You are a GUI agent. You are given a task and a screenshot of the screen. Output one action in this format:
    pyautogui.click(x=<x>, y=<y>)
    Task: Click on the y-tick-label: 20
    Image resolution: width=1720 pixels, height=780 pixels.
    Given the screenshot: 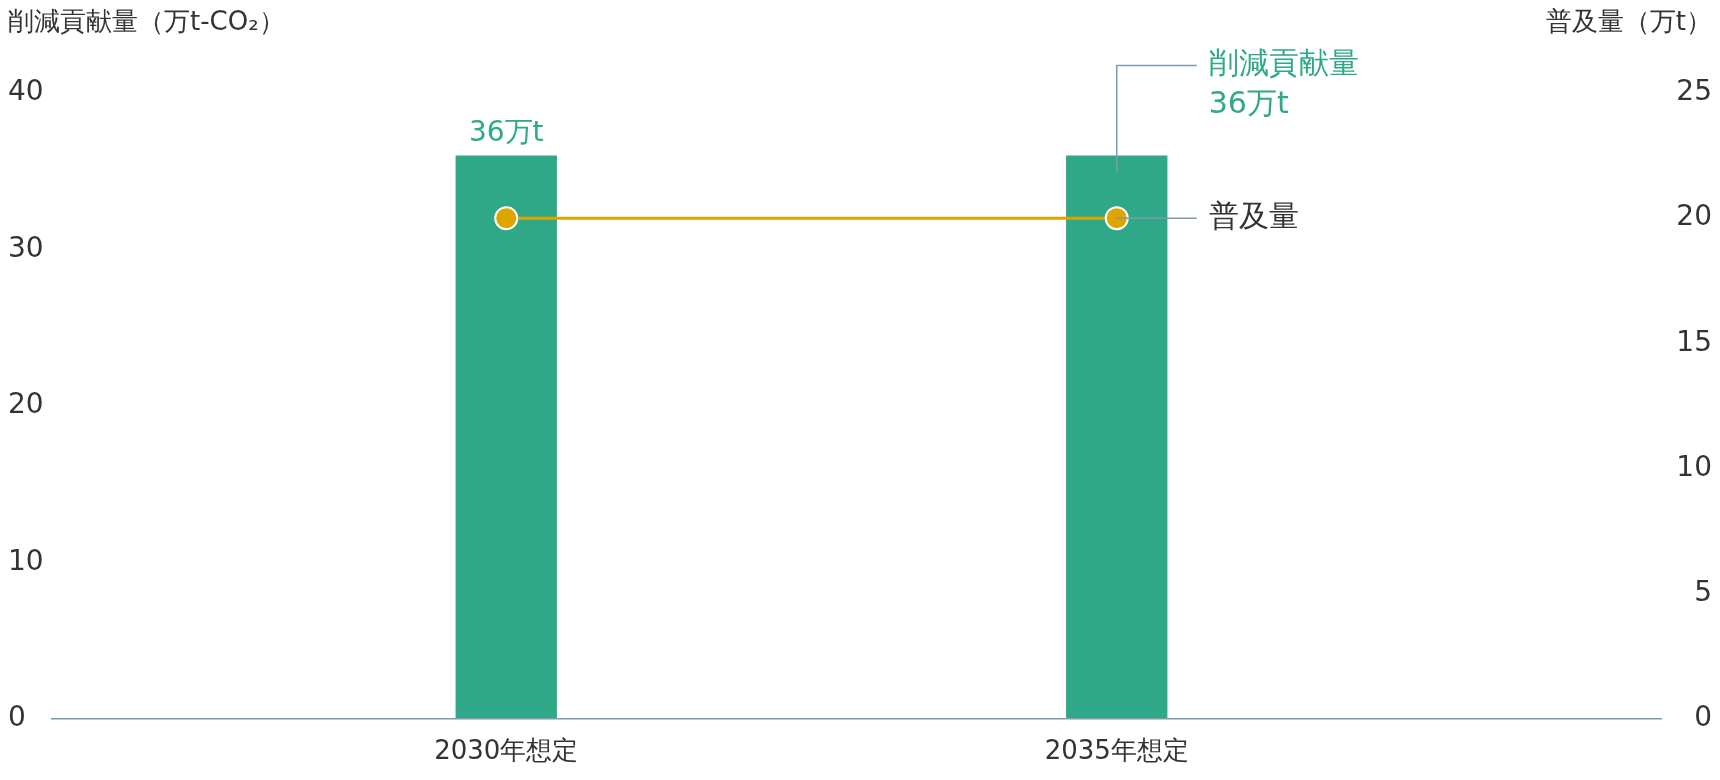 What is the action you would take?
    pyautogui.click(x=26, y=404)
    